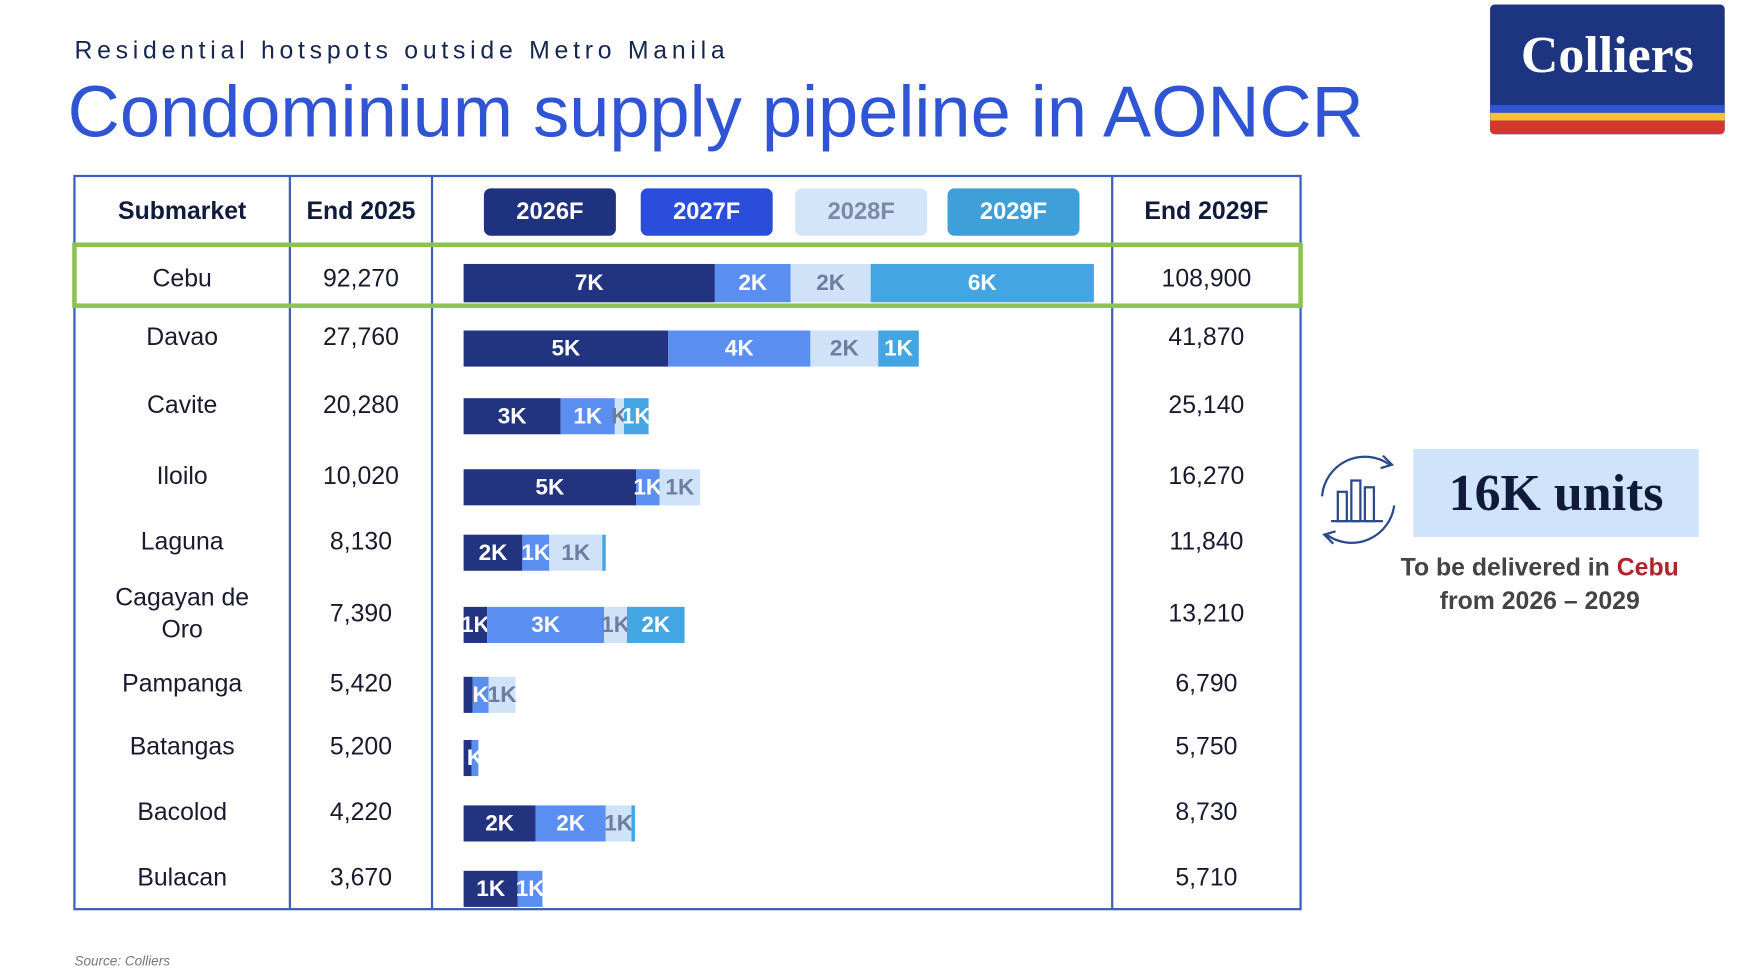  Describe the element at coordinates (360, 404) in the screenshot. I see `end-2025: 20,280` at that location.